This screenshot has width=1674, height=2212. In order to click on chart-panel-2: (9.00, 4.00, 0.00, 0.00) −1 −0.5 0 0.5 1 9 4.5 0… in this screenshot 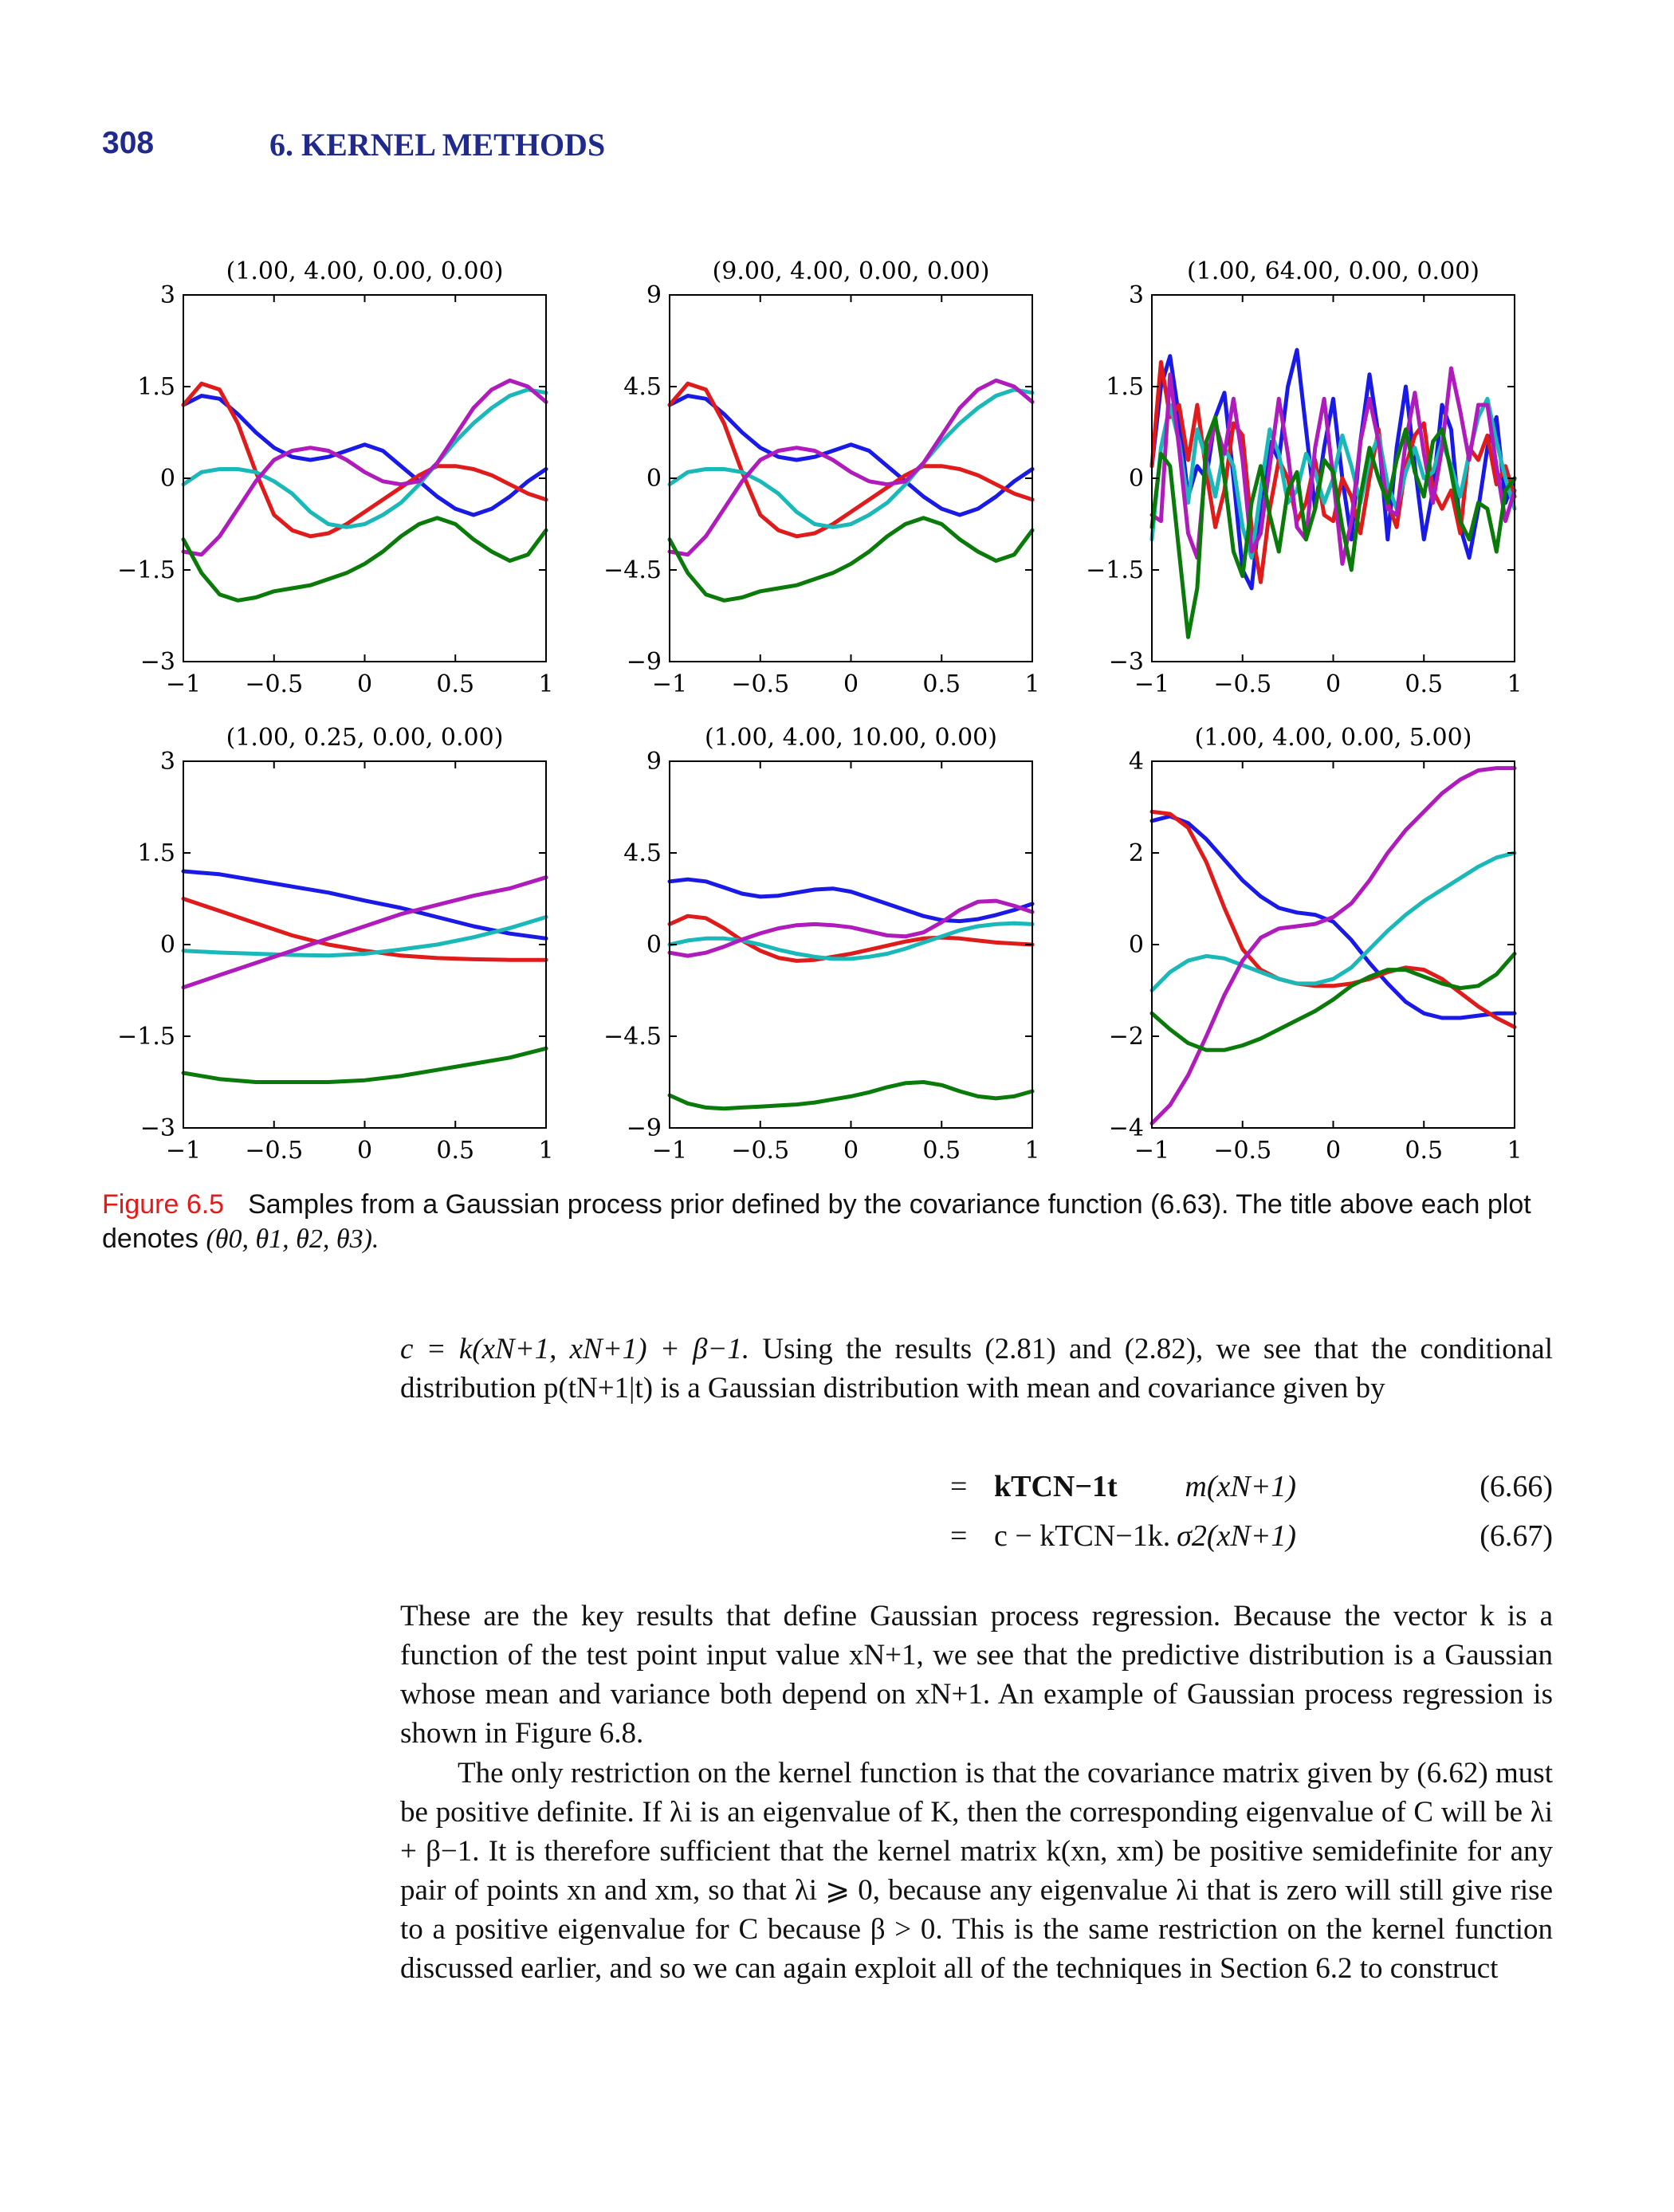, I will do `click(821, 477)`.